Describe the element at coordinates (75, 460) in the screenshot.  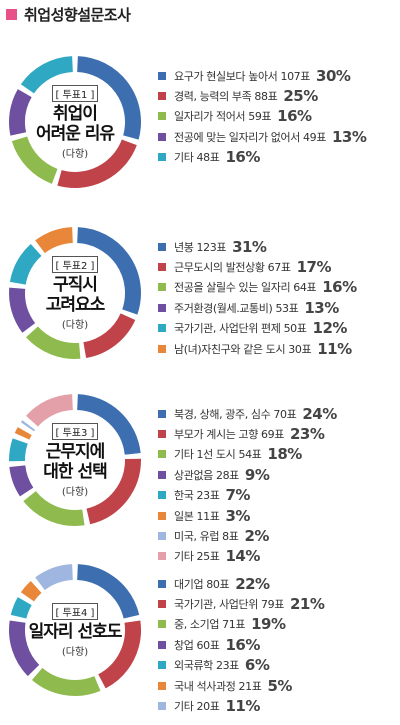
I see `donut-center-label: [ 투표3 ] 근무지에 대한 선택 (다항)` at that location.